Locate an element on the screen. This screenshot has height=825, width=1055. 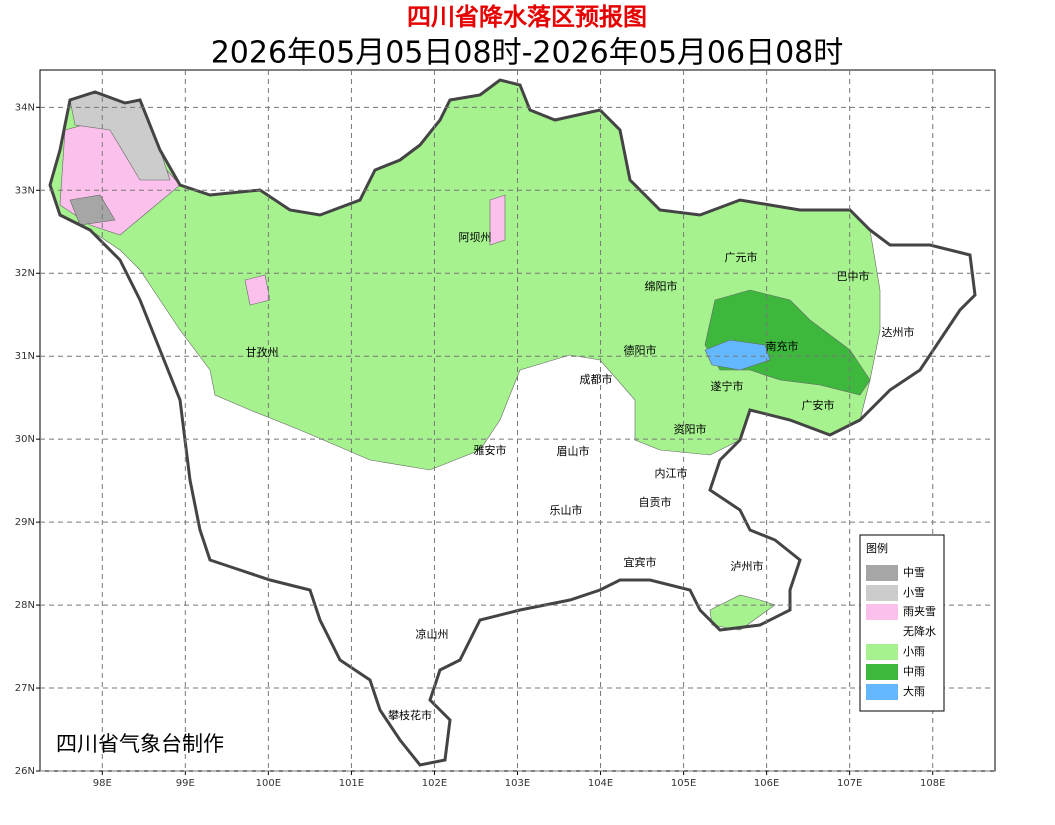
city-label: 雅安市 is located at coordinates (490, 450).